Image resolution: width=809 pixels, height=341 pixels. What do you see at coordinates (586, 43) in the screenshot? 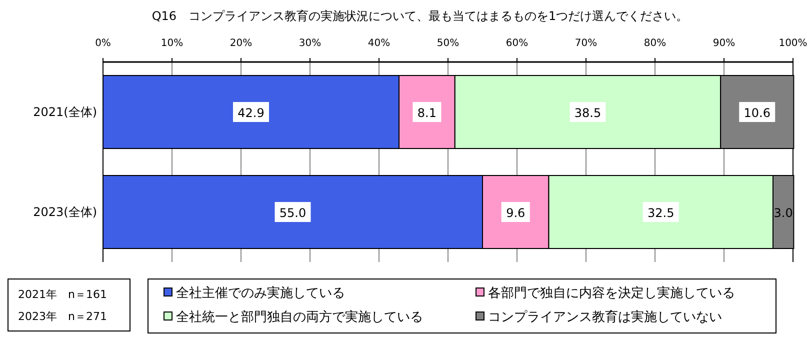
I see `x-tick-label: 70%` at bounding box center [586, 43].